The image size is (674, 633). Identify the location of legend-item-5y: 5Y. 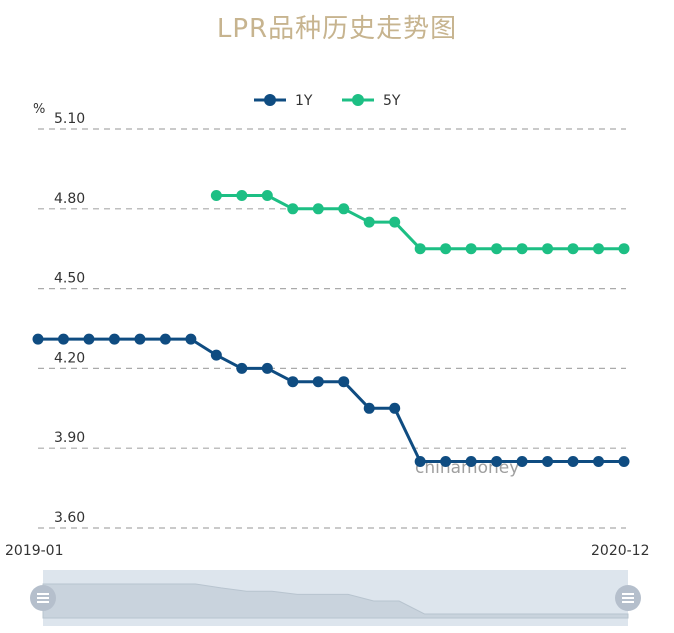
(371, 101).